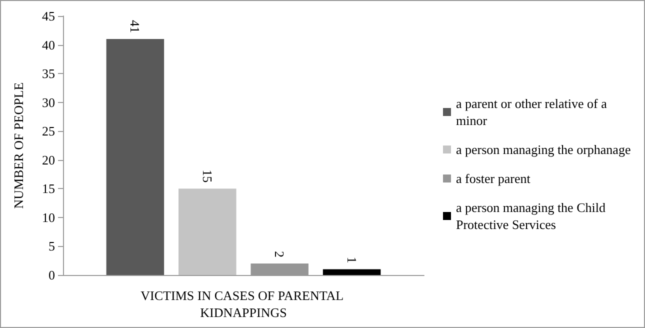 Image resolution: width=645 pixels, height=328 pixels. What do you see at coordinates (48, 74) in the screenshot?
I see `y-tick-label: 35` at bounding box center [48, 74].